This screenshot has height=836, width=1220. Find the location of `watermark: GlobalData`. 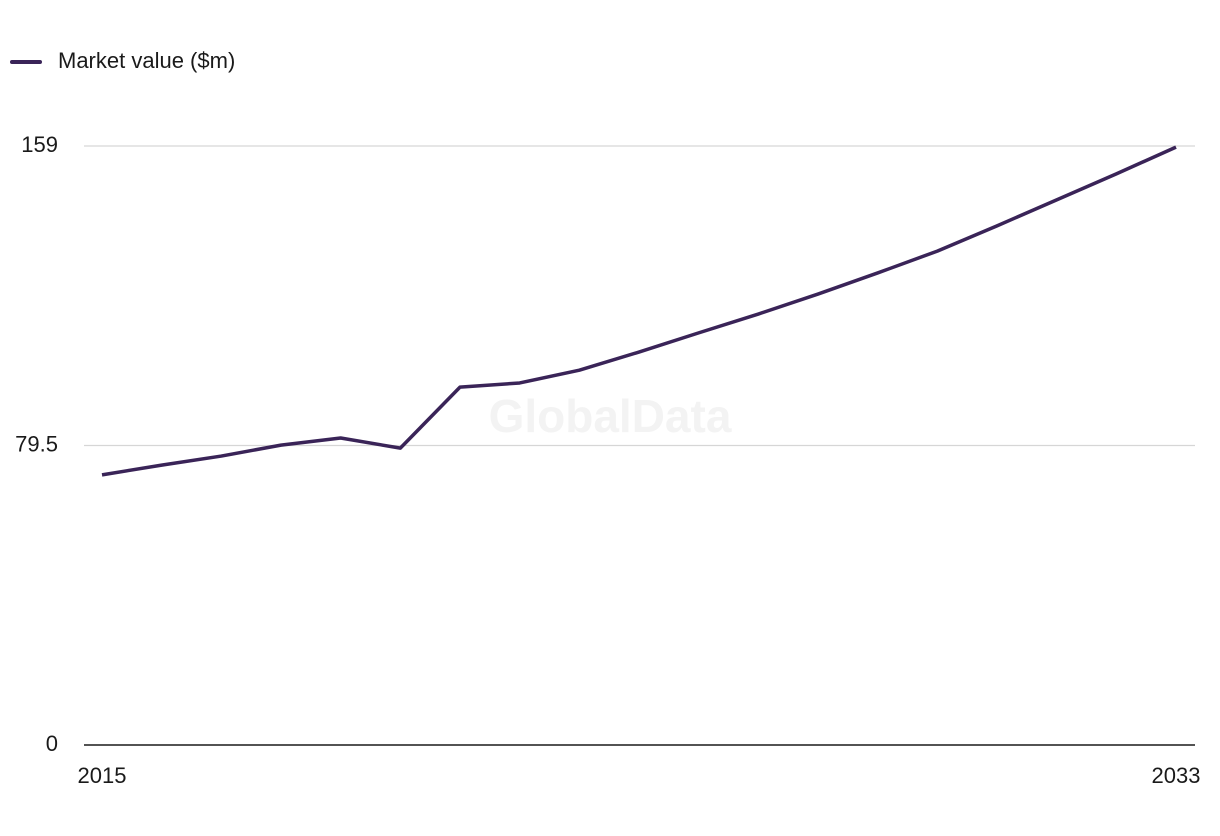

watermark: GlobalData is located at coordinates (610, 416).